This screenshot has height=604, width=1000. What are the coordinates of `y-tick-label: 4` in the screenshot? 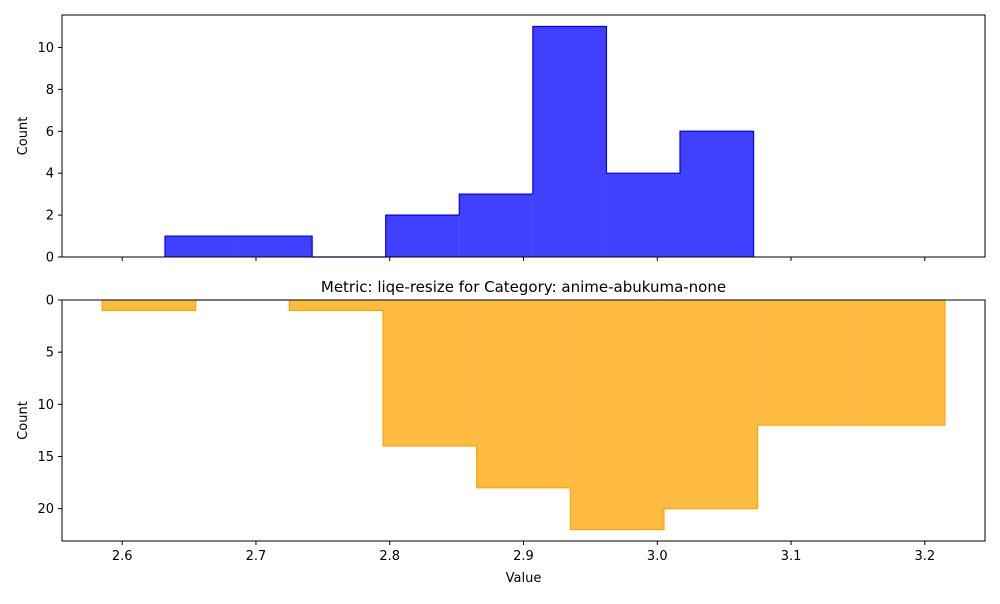 It's located at (50, 174).